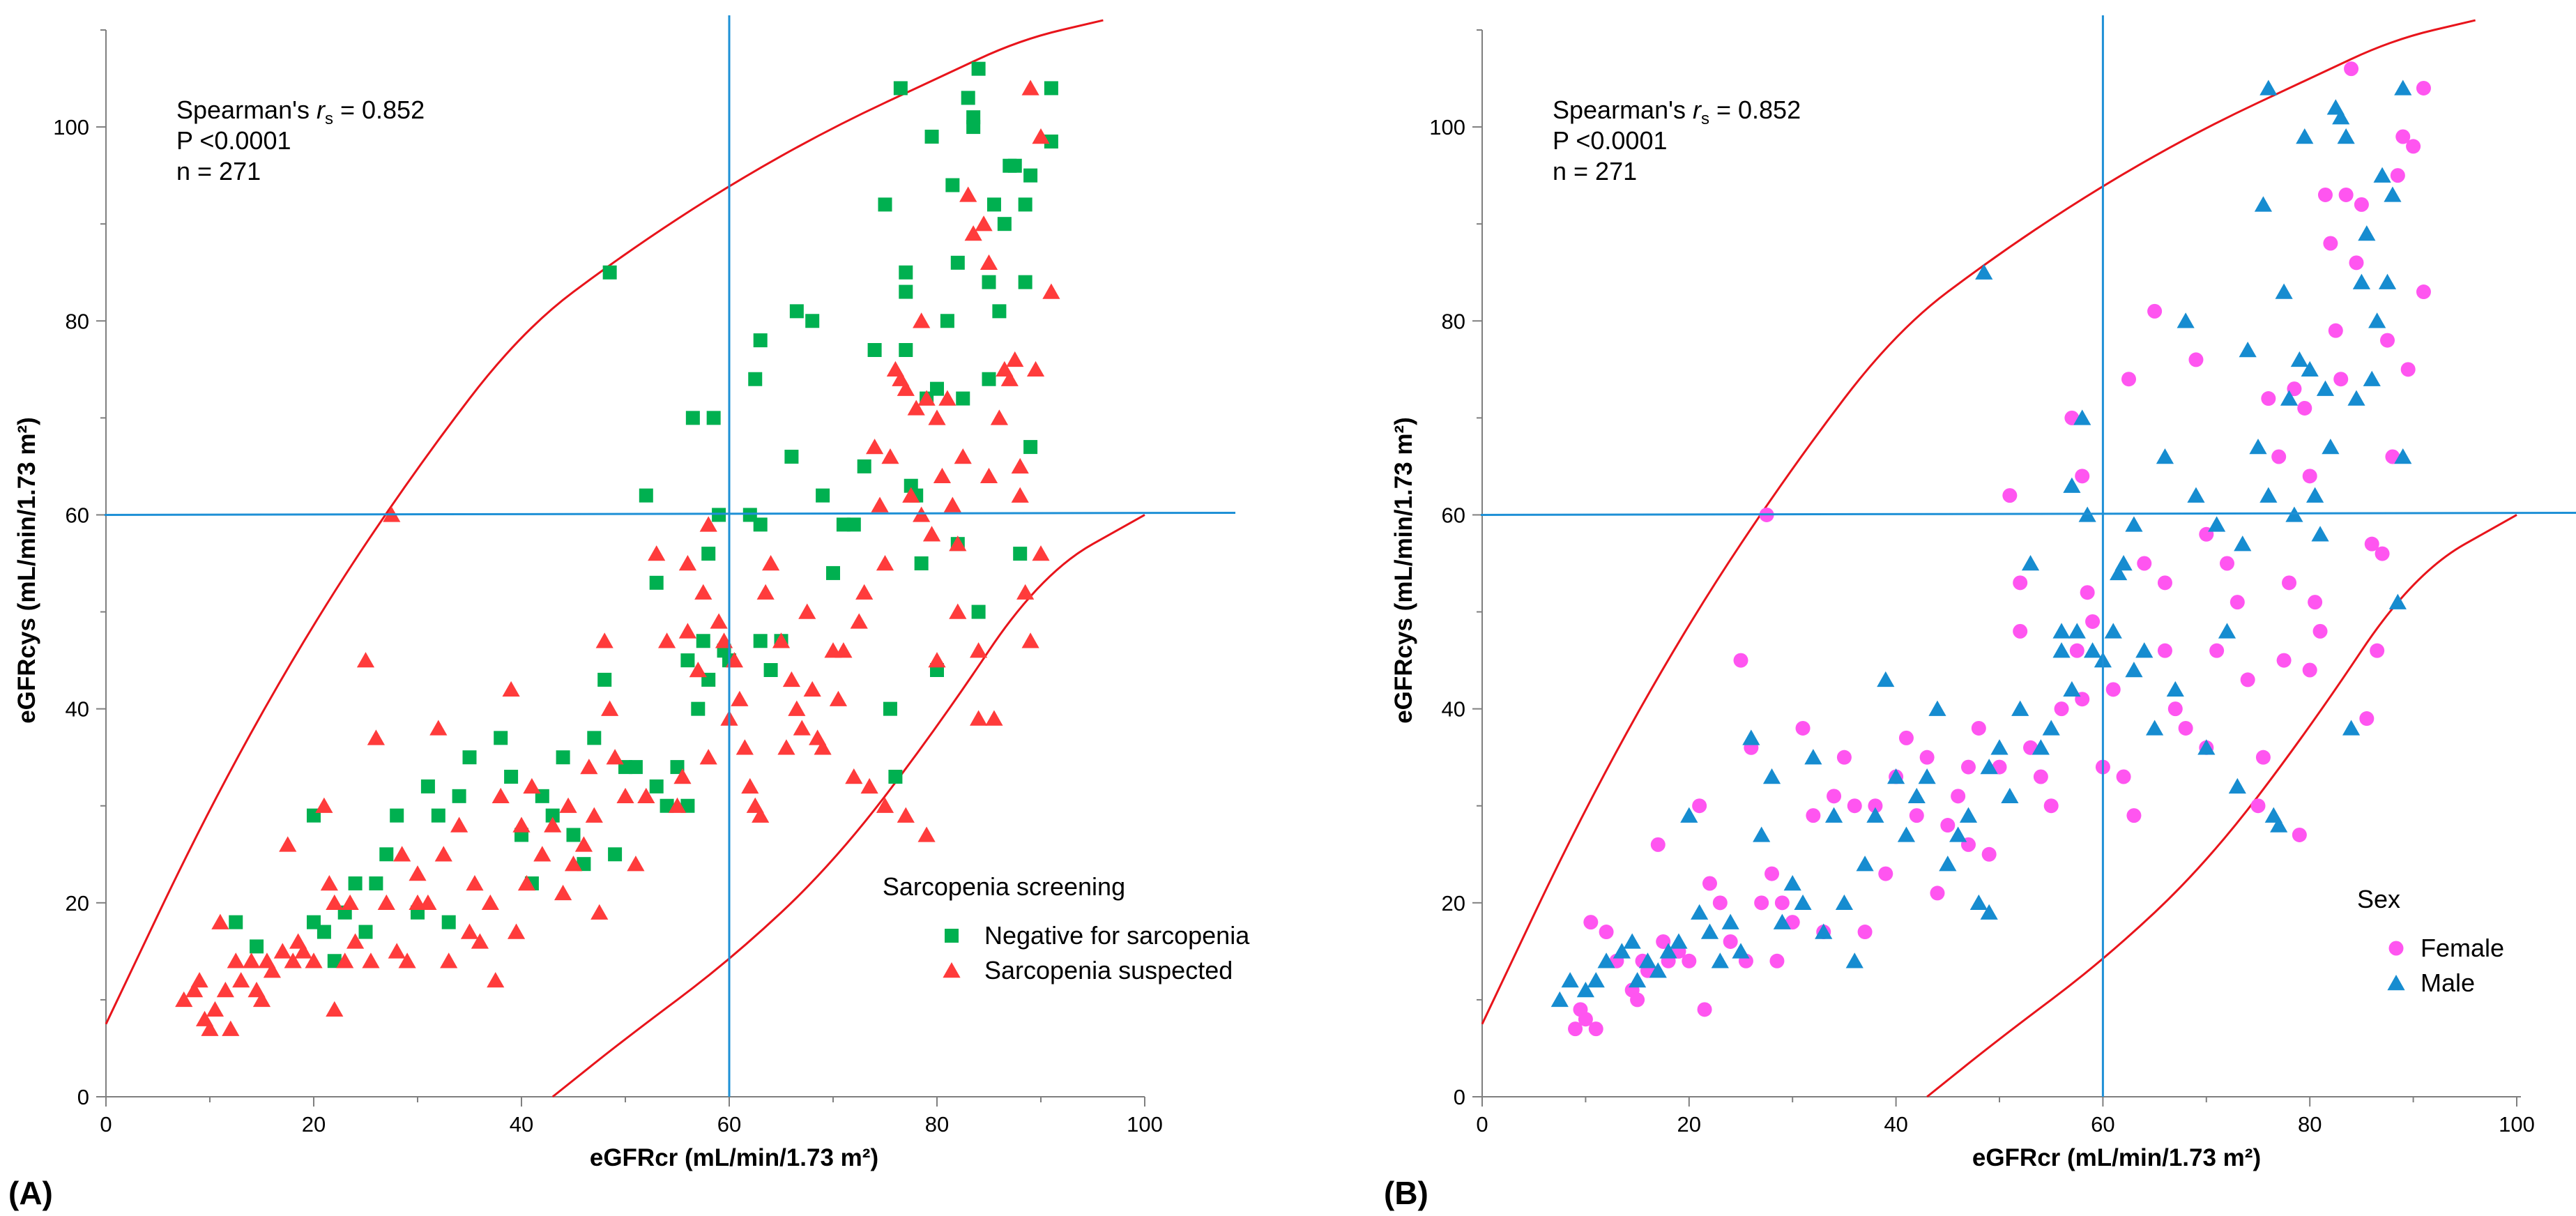 The width and height of the screenshot is (2576, 1216). What do you see at coordinates (734, 1157) in the screenshot?
I see `x-axis-title: eGFRcr (mL/min/1.73 m²)` at bounding box center [734, 1157].